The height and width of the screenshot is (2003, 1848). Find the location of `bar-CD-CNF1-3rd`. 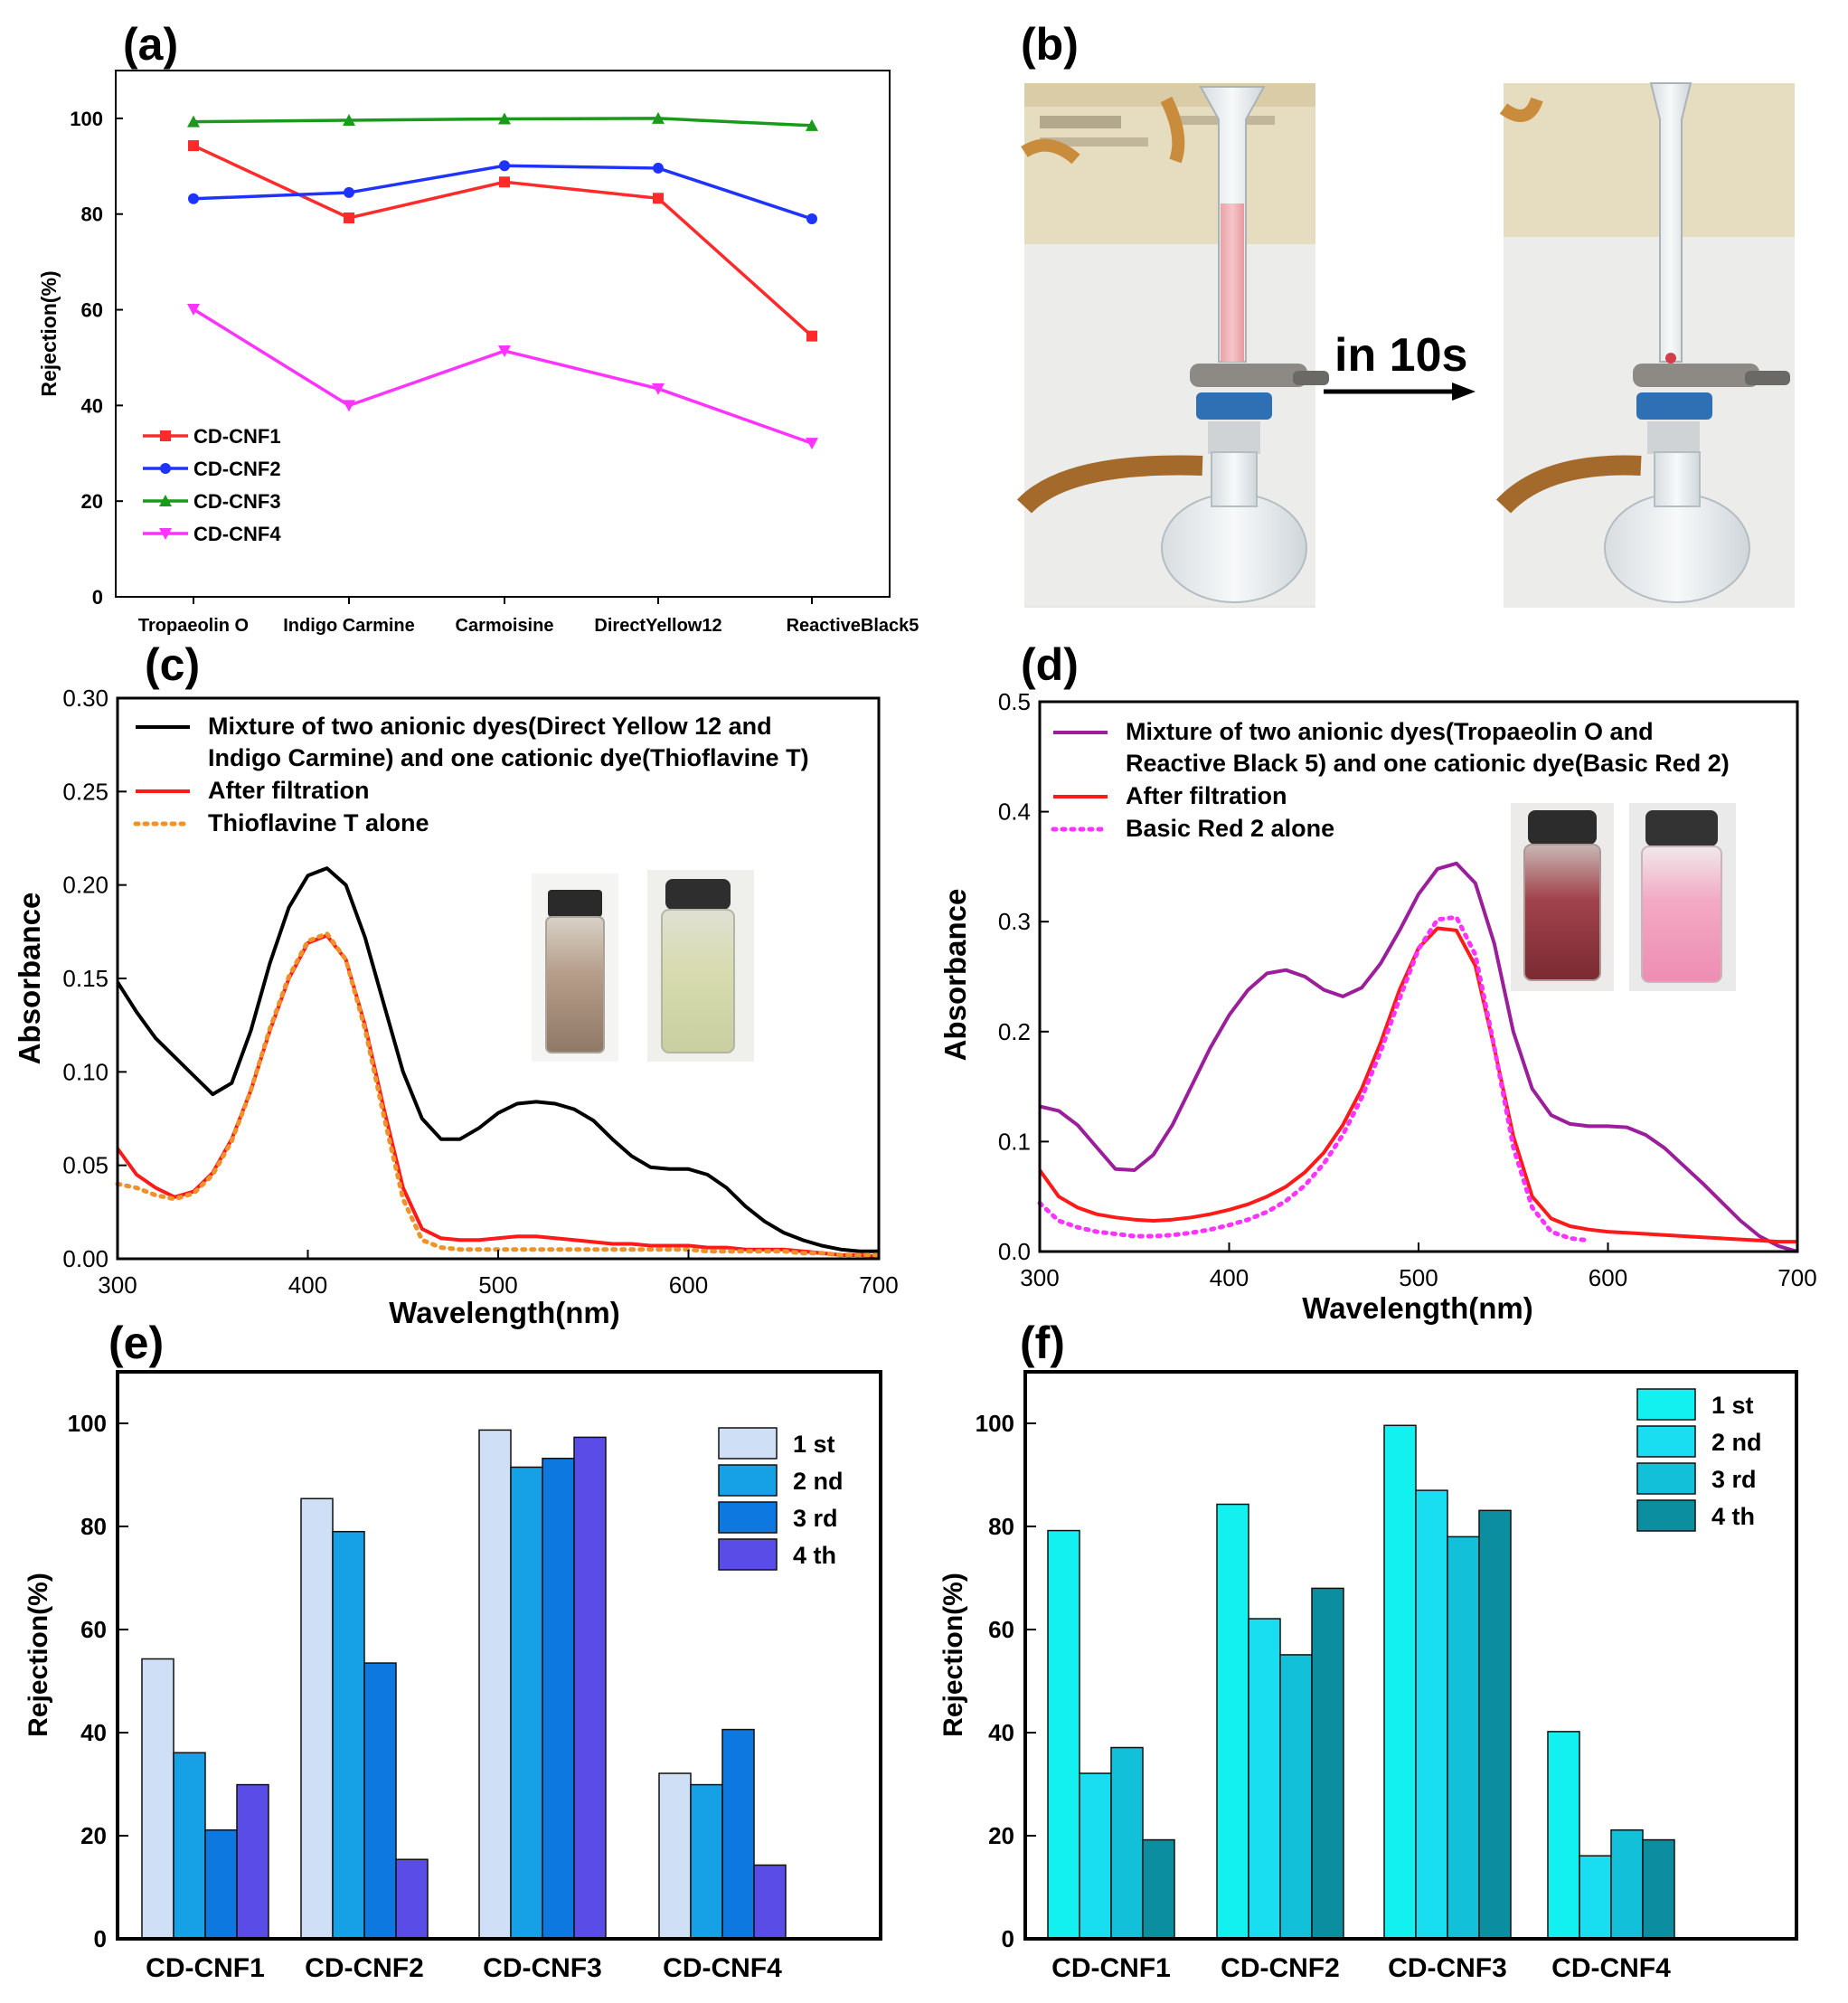

bar-CD-CNF1-3rd is located at coordinates (221, 1884).